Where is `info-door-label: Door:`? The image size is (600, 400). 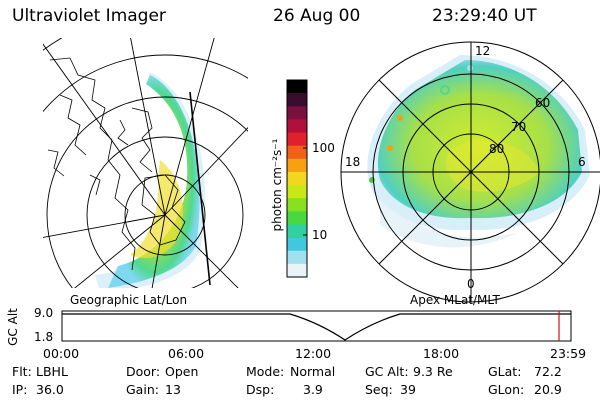 info-door-label: Door: is located at coordinates (143, 371).